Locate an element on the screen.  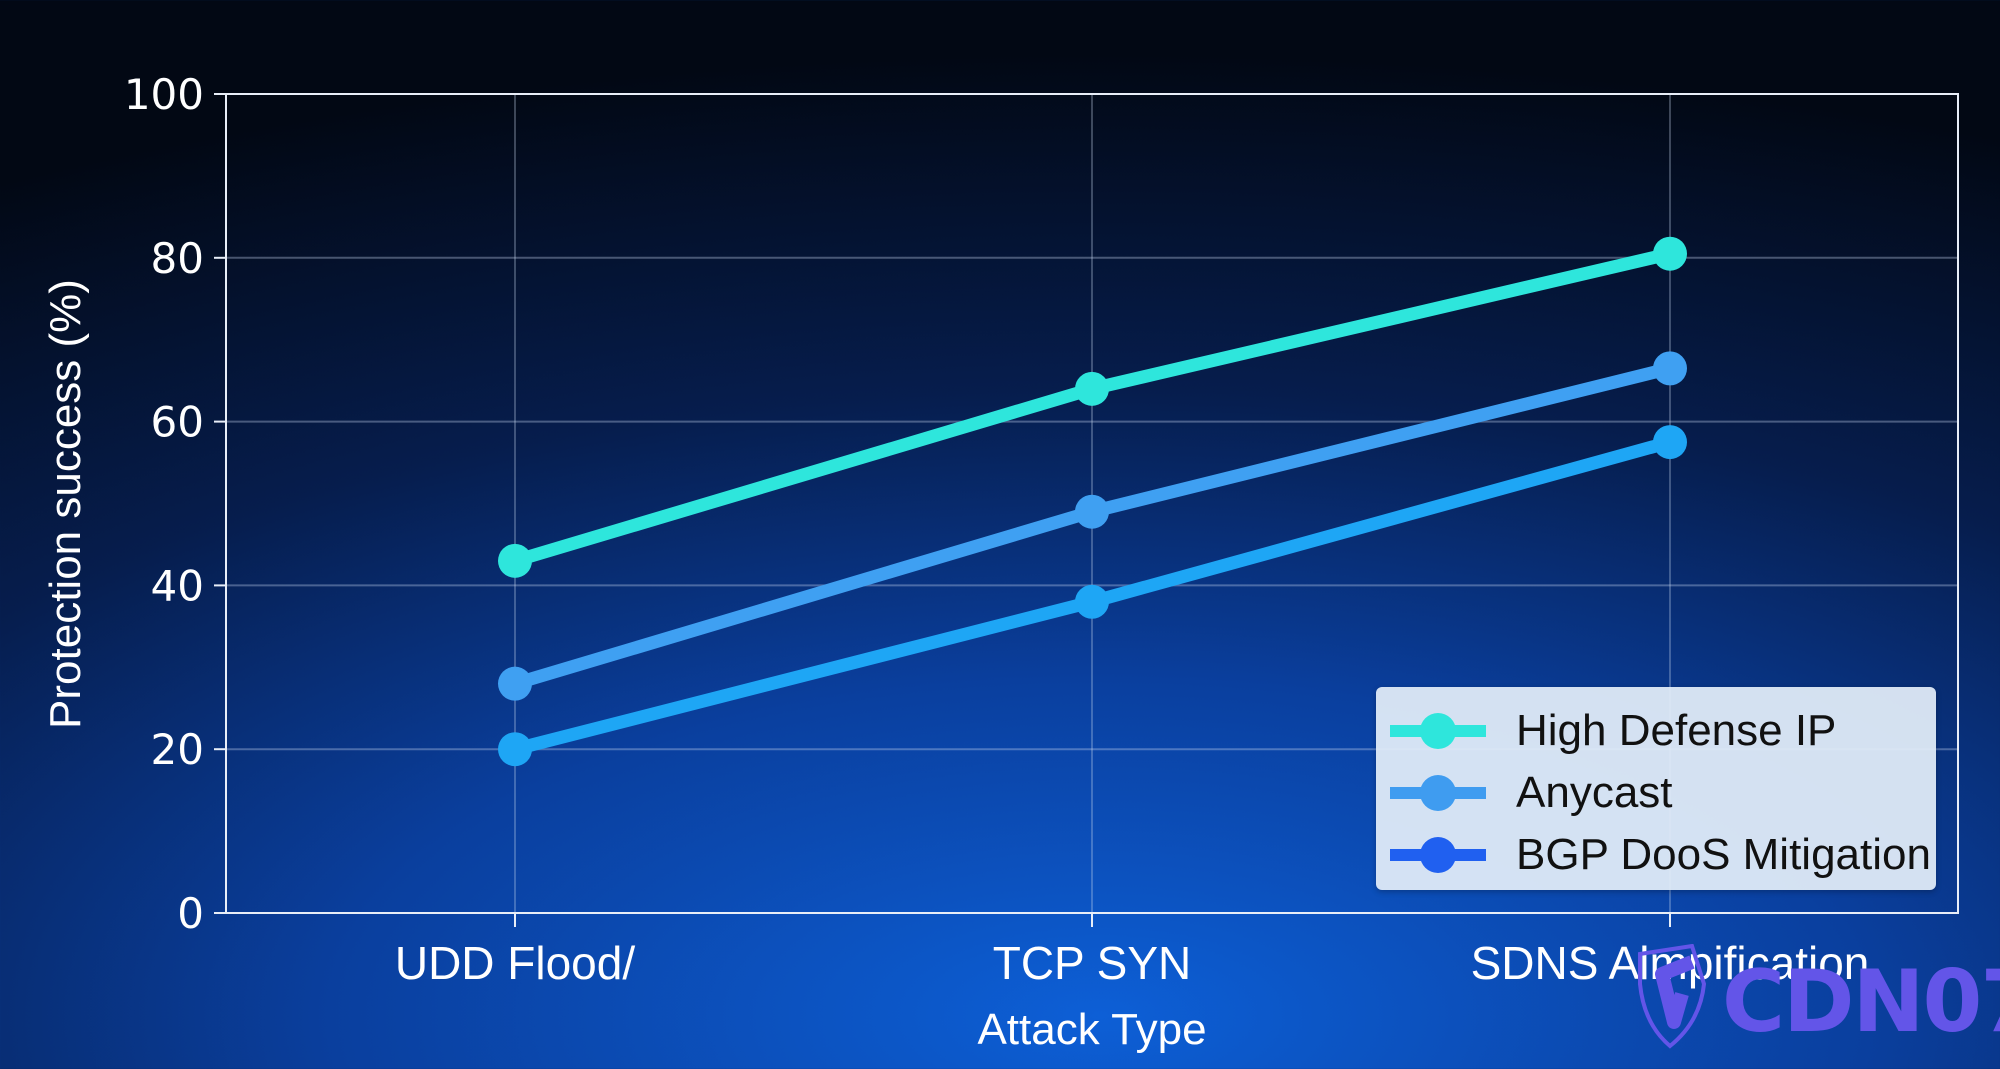
x-axis-title: Attack Type is located at coordinates (1091, 1029).